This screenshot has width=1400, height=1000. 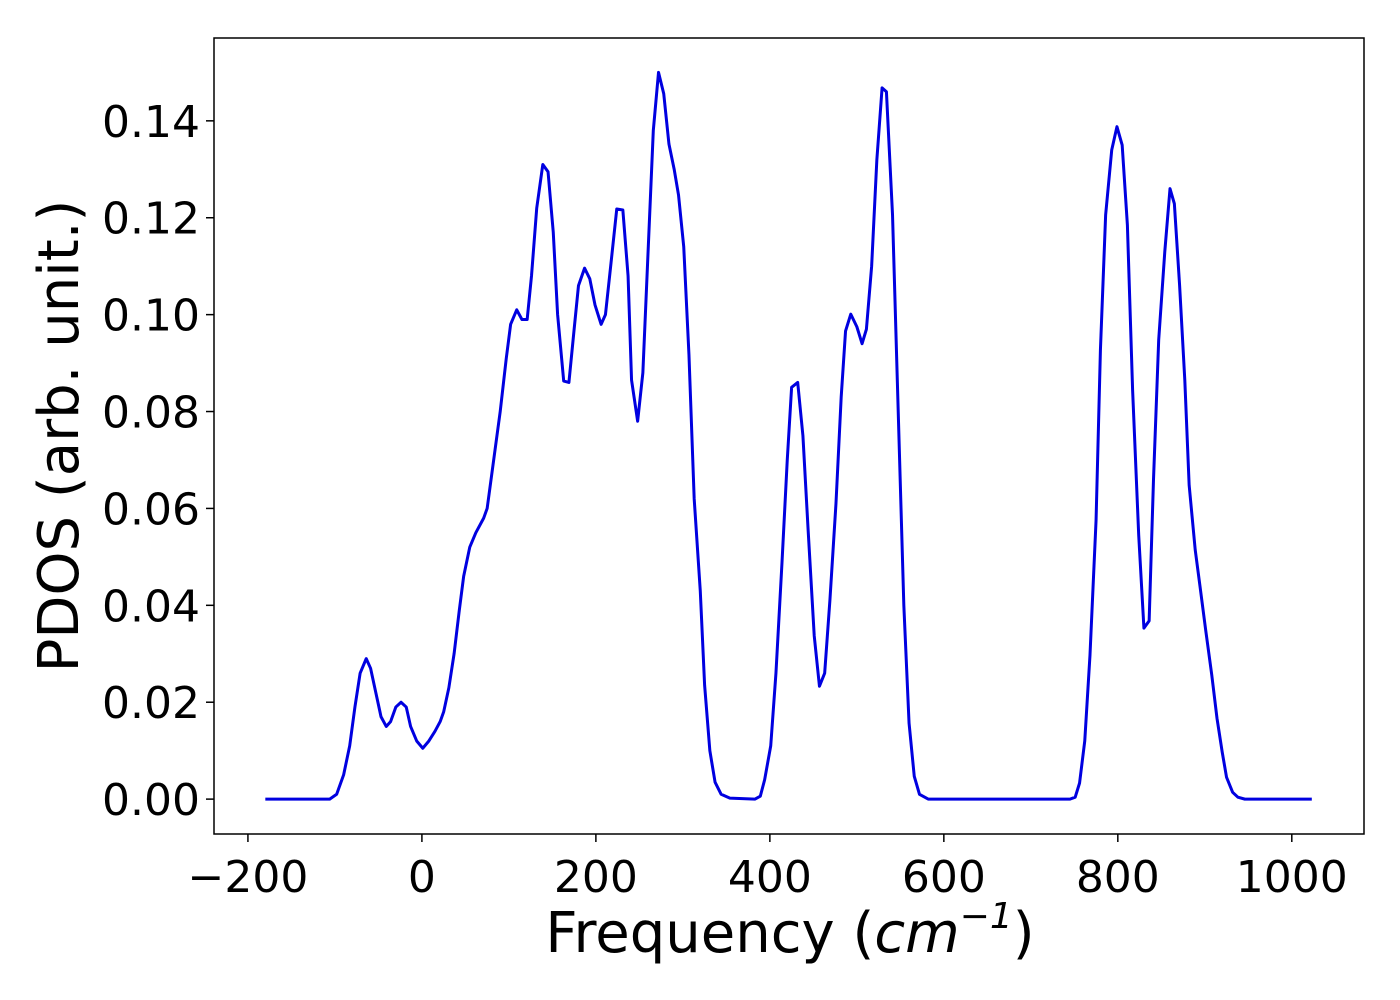 What do you see at coordinates (916, 933) in the screenshot?
I see `x-label-math: cm` at bounding box center [916, 933].